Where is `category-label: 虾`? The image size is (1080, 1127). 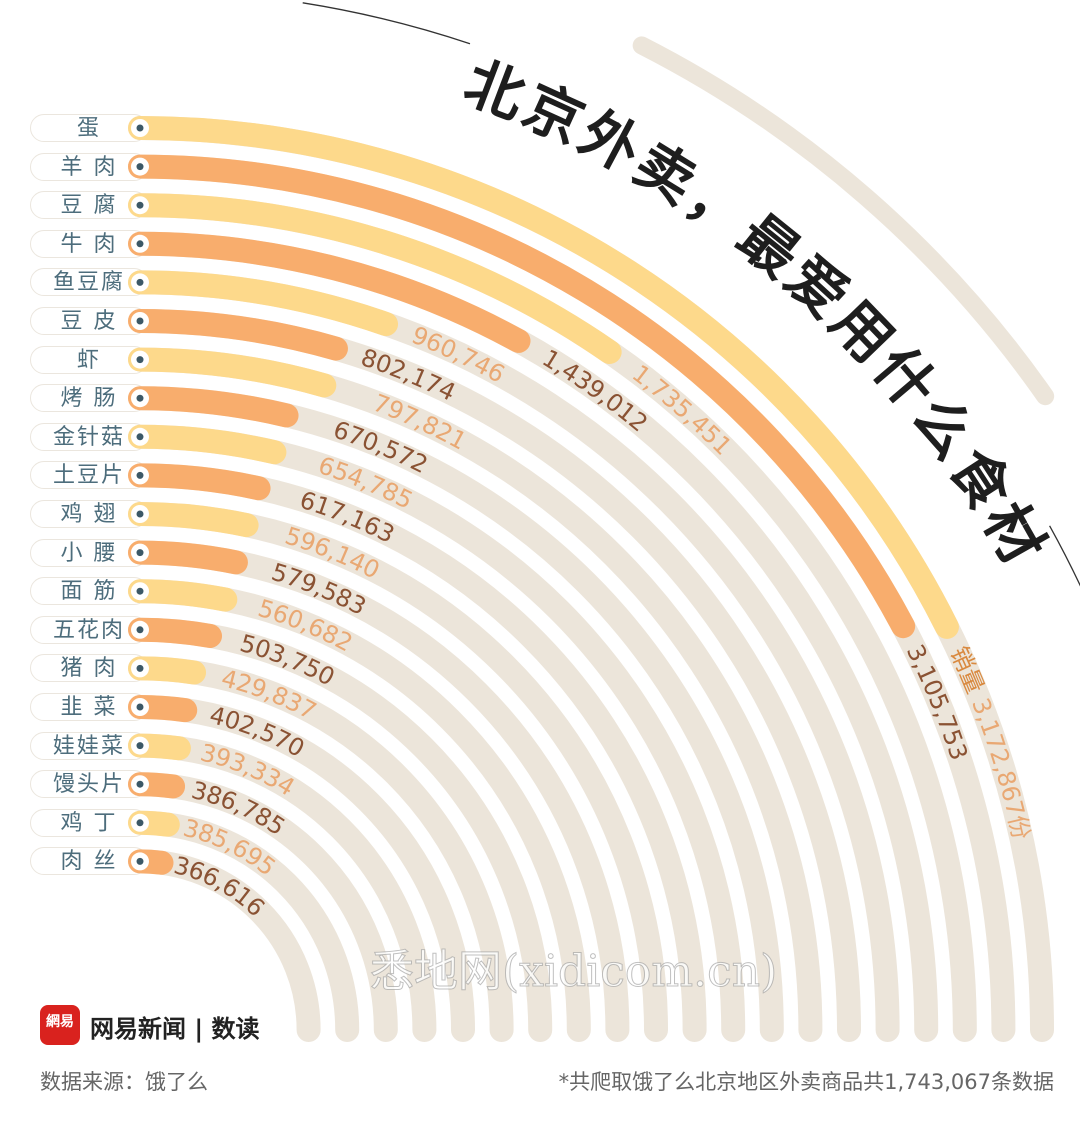
category-label: 虾 is located at coordinates (89, 359).